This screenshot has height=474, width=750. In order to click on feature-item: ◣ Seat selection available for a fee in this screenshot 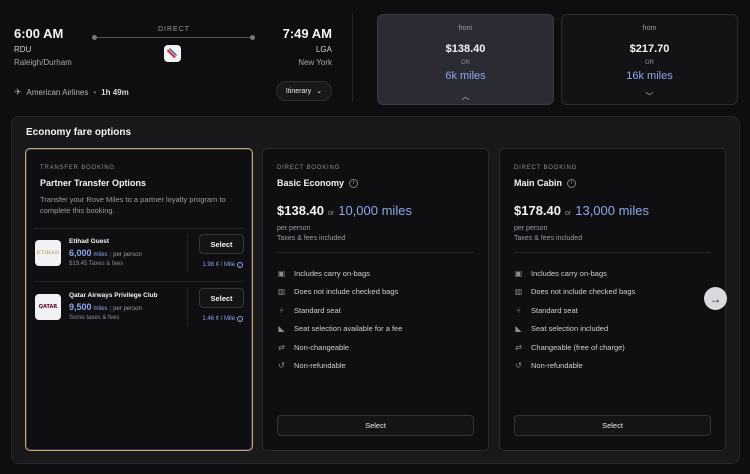, I will do `click(339, 329)`.